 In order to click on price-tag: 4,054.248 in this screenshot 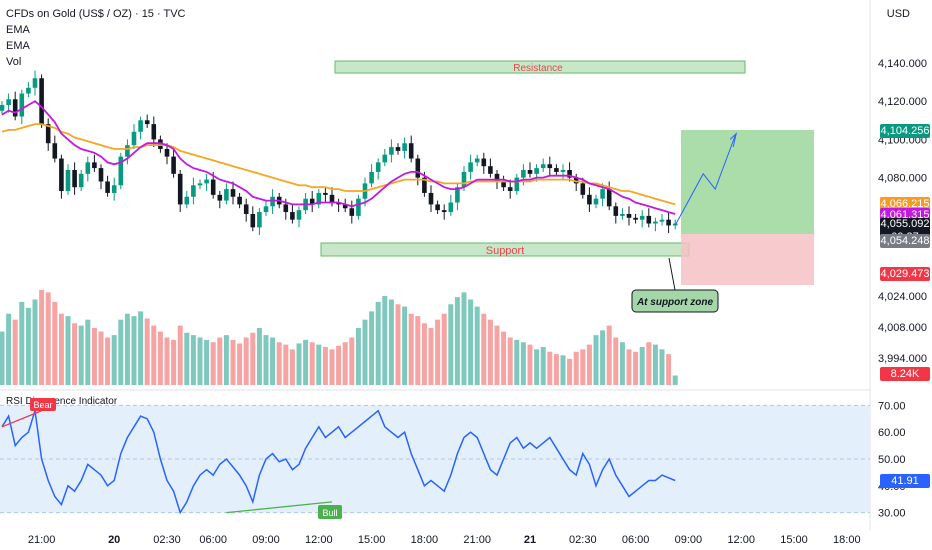, I will do `click(905, 240)`.